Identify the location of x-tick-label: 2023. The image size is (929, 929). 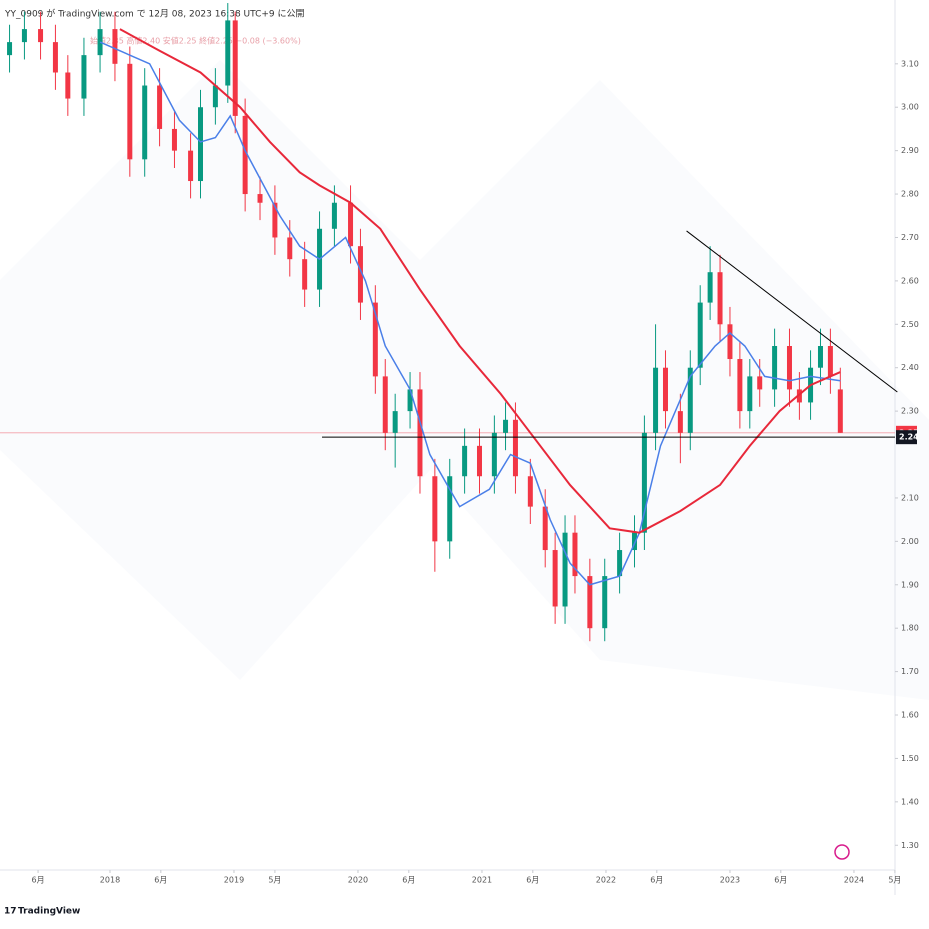
(730, 880).